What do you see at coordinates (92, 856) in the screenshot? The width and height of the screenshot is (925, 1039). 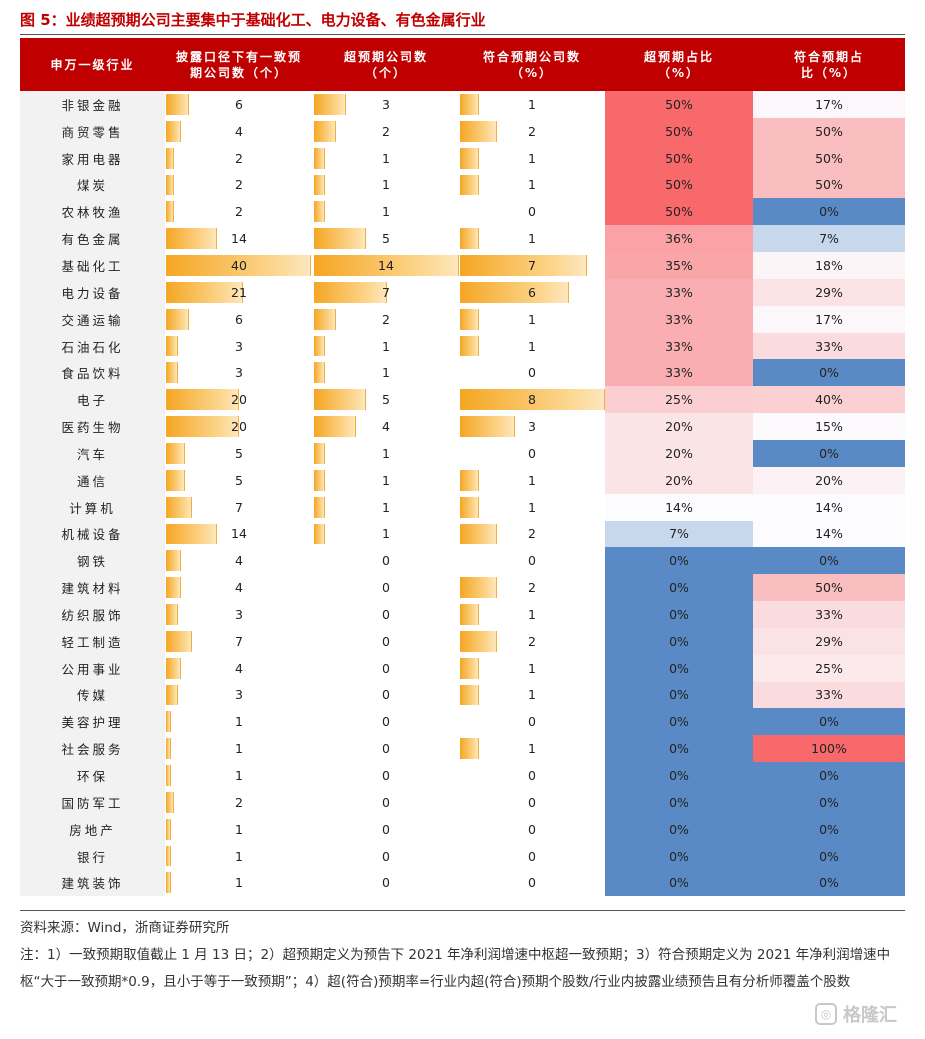 I see `industry-name: 银行` at bounding box center [92, 856].